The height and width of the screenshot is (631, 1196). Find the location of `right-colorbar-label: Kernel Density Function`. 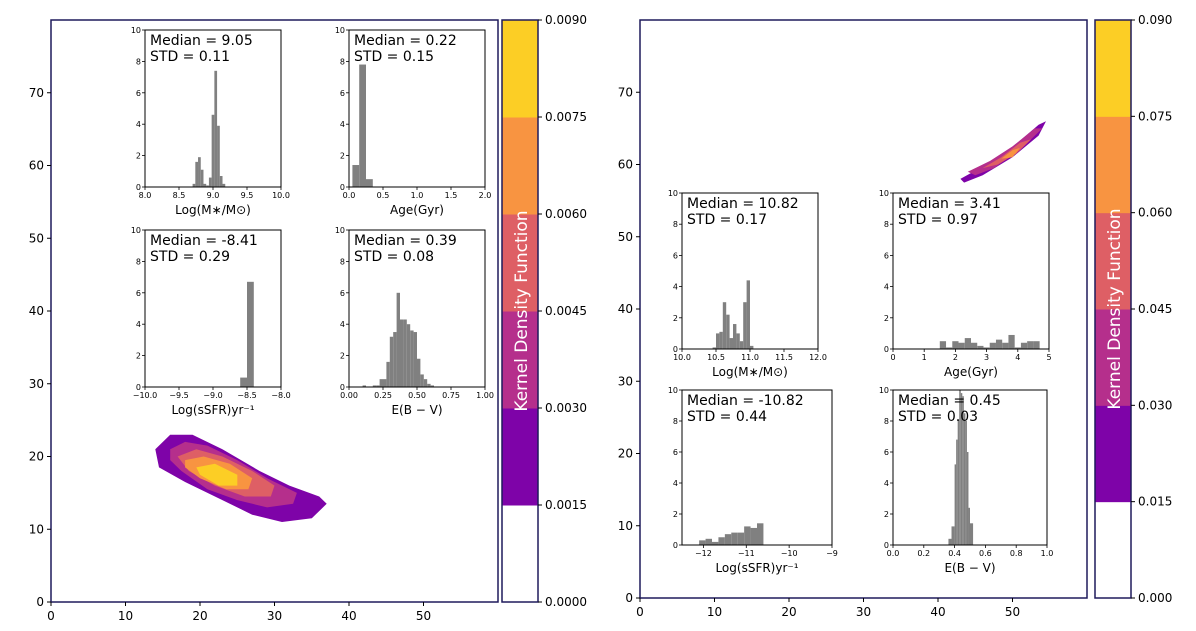

right-colorbar-label: Kernel Density Function is located at coordinates (1115, 308).